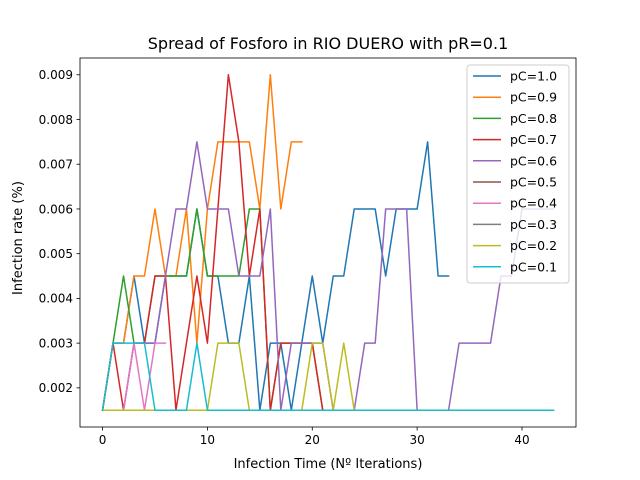 This screenshot has height=480, width=640. I want to click on legend-label-7: pC=0.3, so click(533, 224).